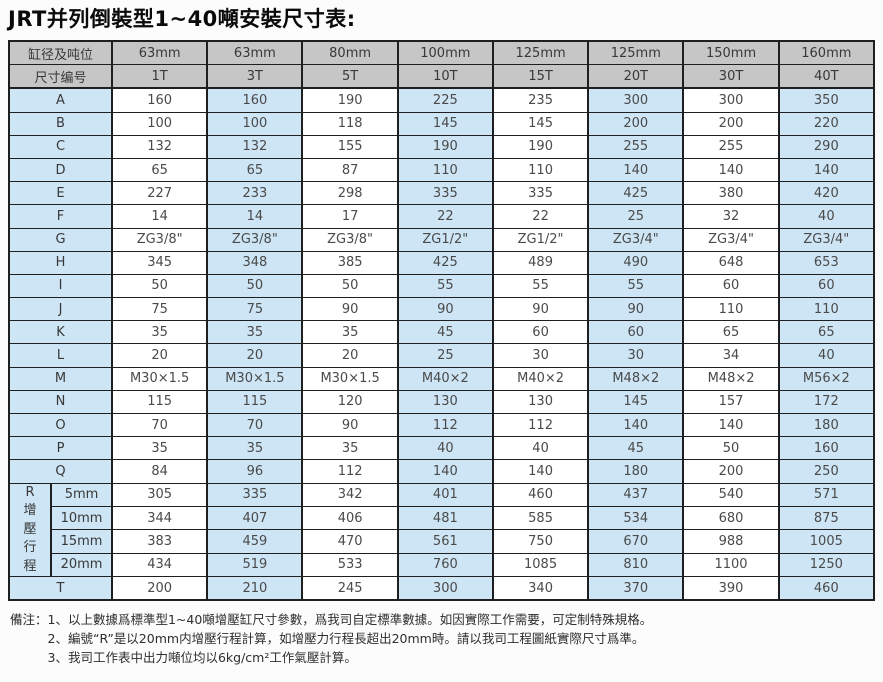 Image resolution: width=883 pixels, height=682 pixels. What do you see at coordinates (731, 471) in the screenshot?
I see `cell-Q-30T: 200` at bounding box center [731, 471].